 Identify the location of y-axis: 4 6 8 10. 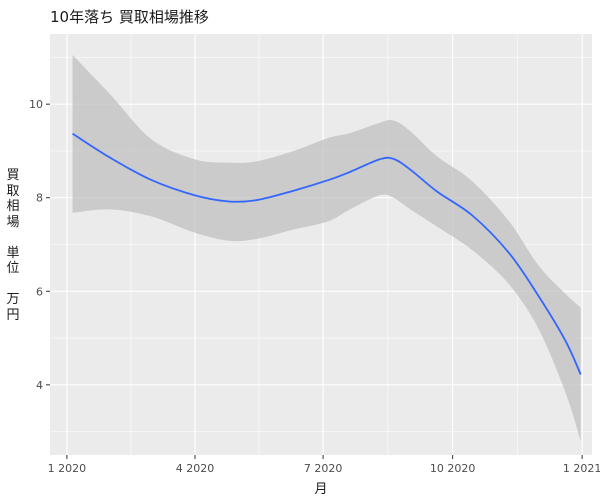
(39, 245).